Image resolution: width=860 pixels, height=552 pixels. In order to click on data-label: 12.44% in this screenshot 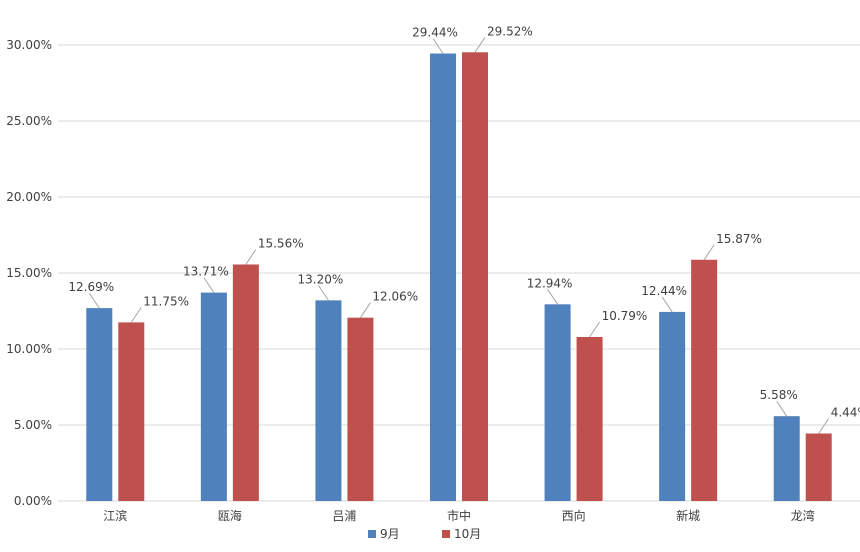, I will do `click(664, 291)`.